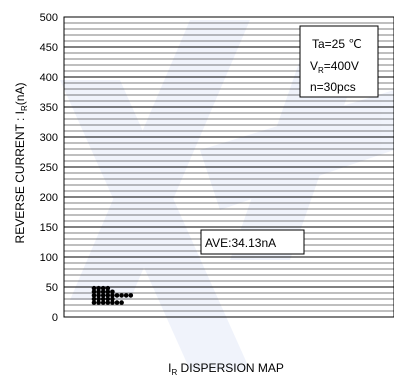  What do you see at coordinates (52, 288) in the screenshot?
I see `y-tick-label: 50` at bounding box center [52, 288].